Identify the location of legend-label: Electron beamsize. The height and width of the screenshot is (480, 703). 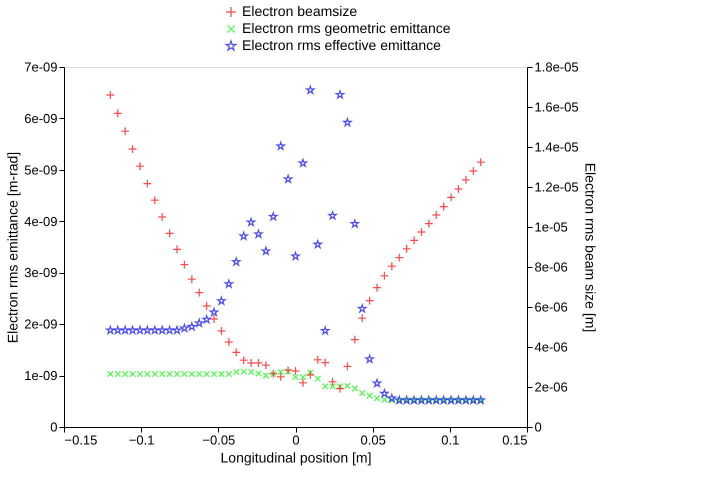
(300, 11).